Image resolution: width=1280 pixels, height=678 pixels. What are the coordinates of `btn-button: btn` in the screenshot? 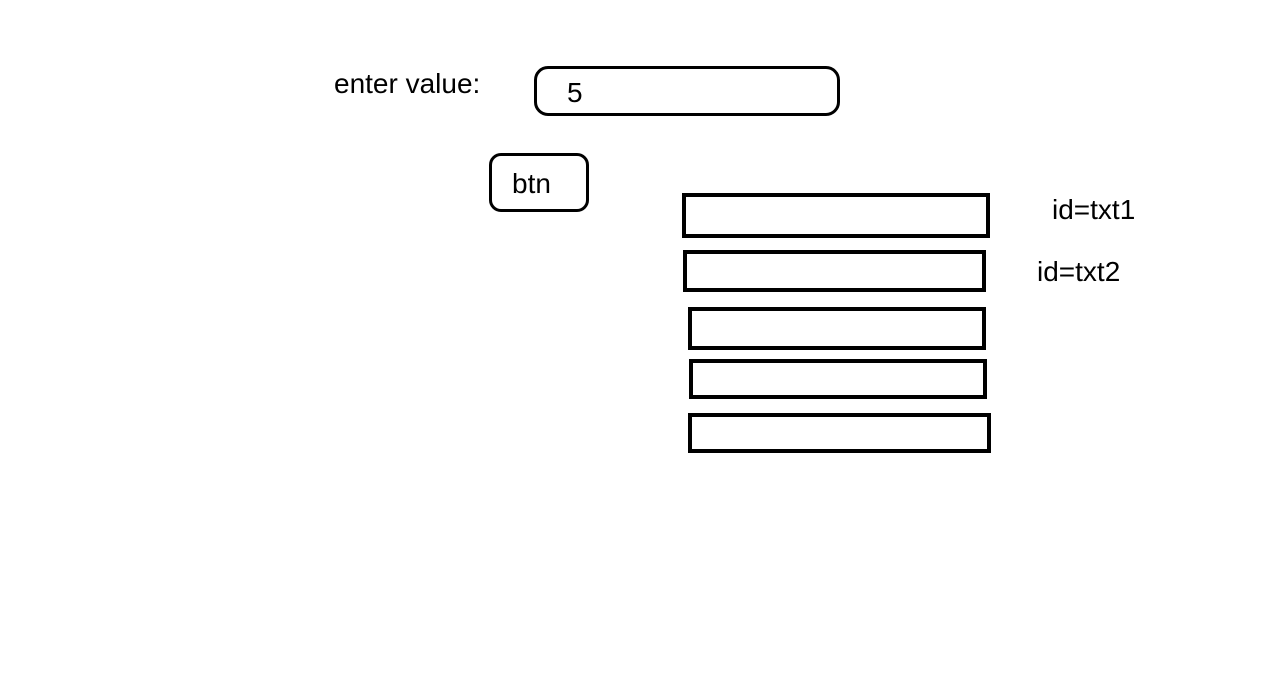 It's located at (539, 182).